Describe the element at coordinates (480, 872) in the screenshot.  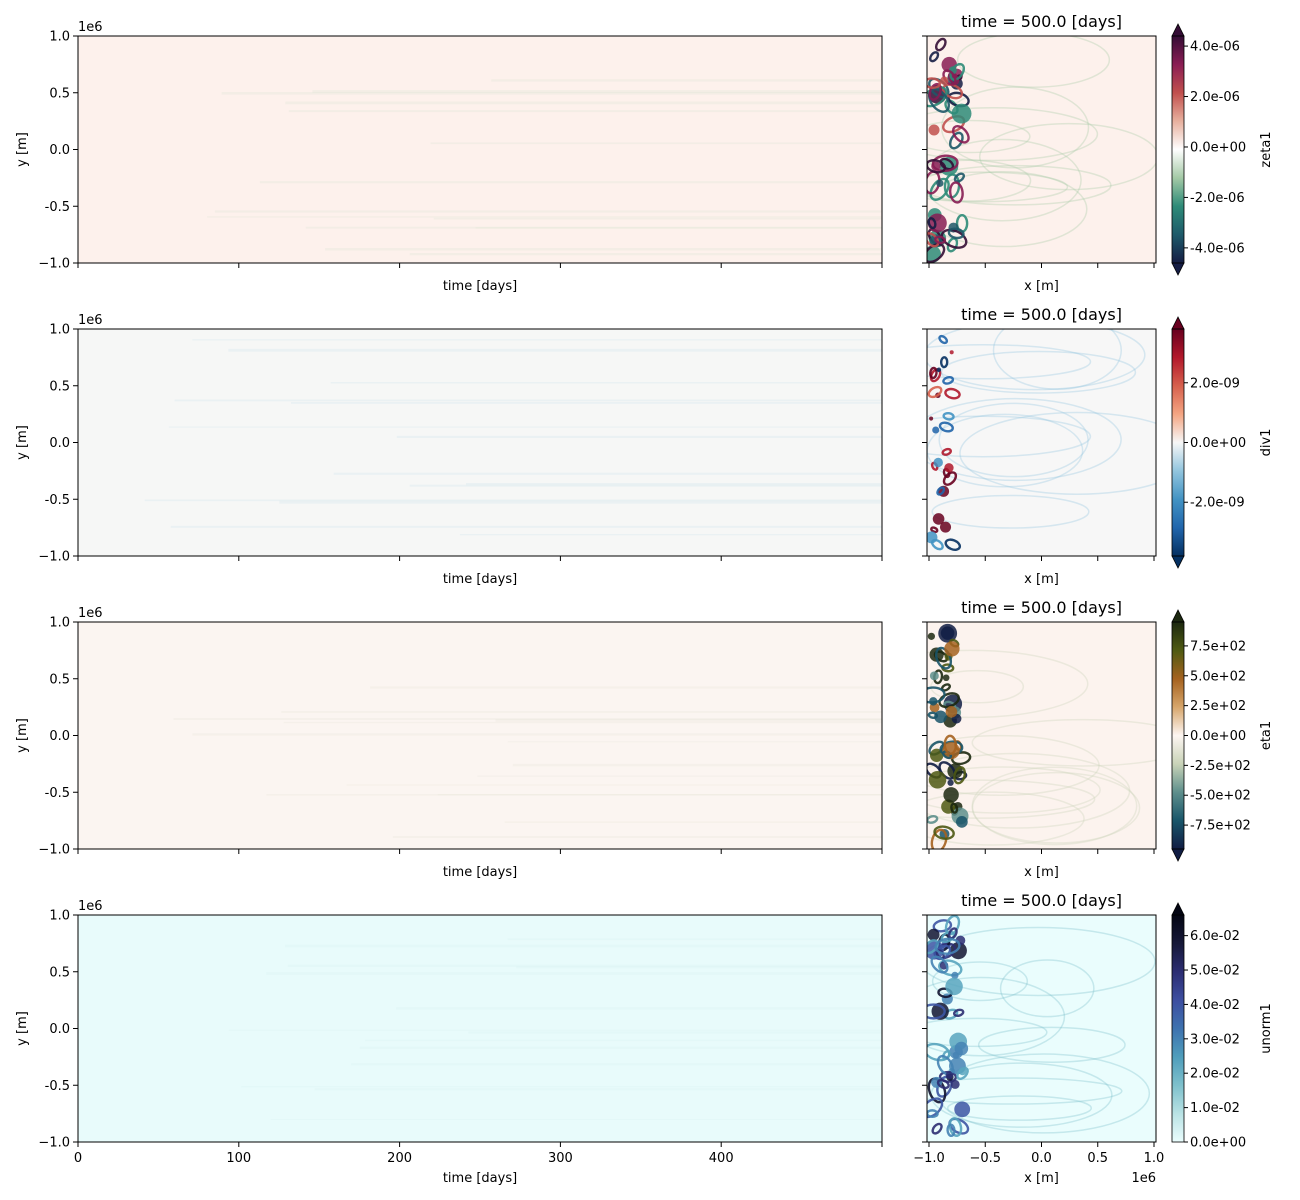
I see `eta1-xlabel: time [days]` at that location.